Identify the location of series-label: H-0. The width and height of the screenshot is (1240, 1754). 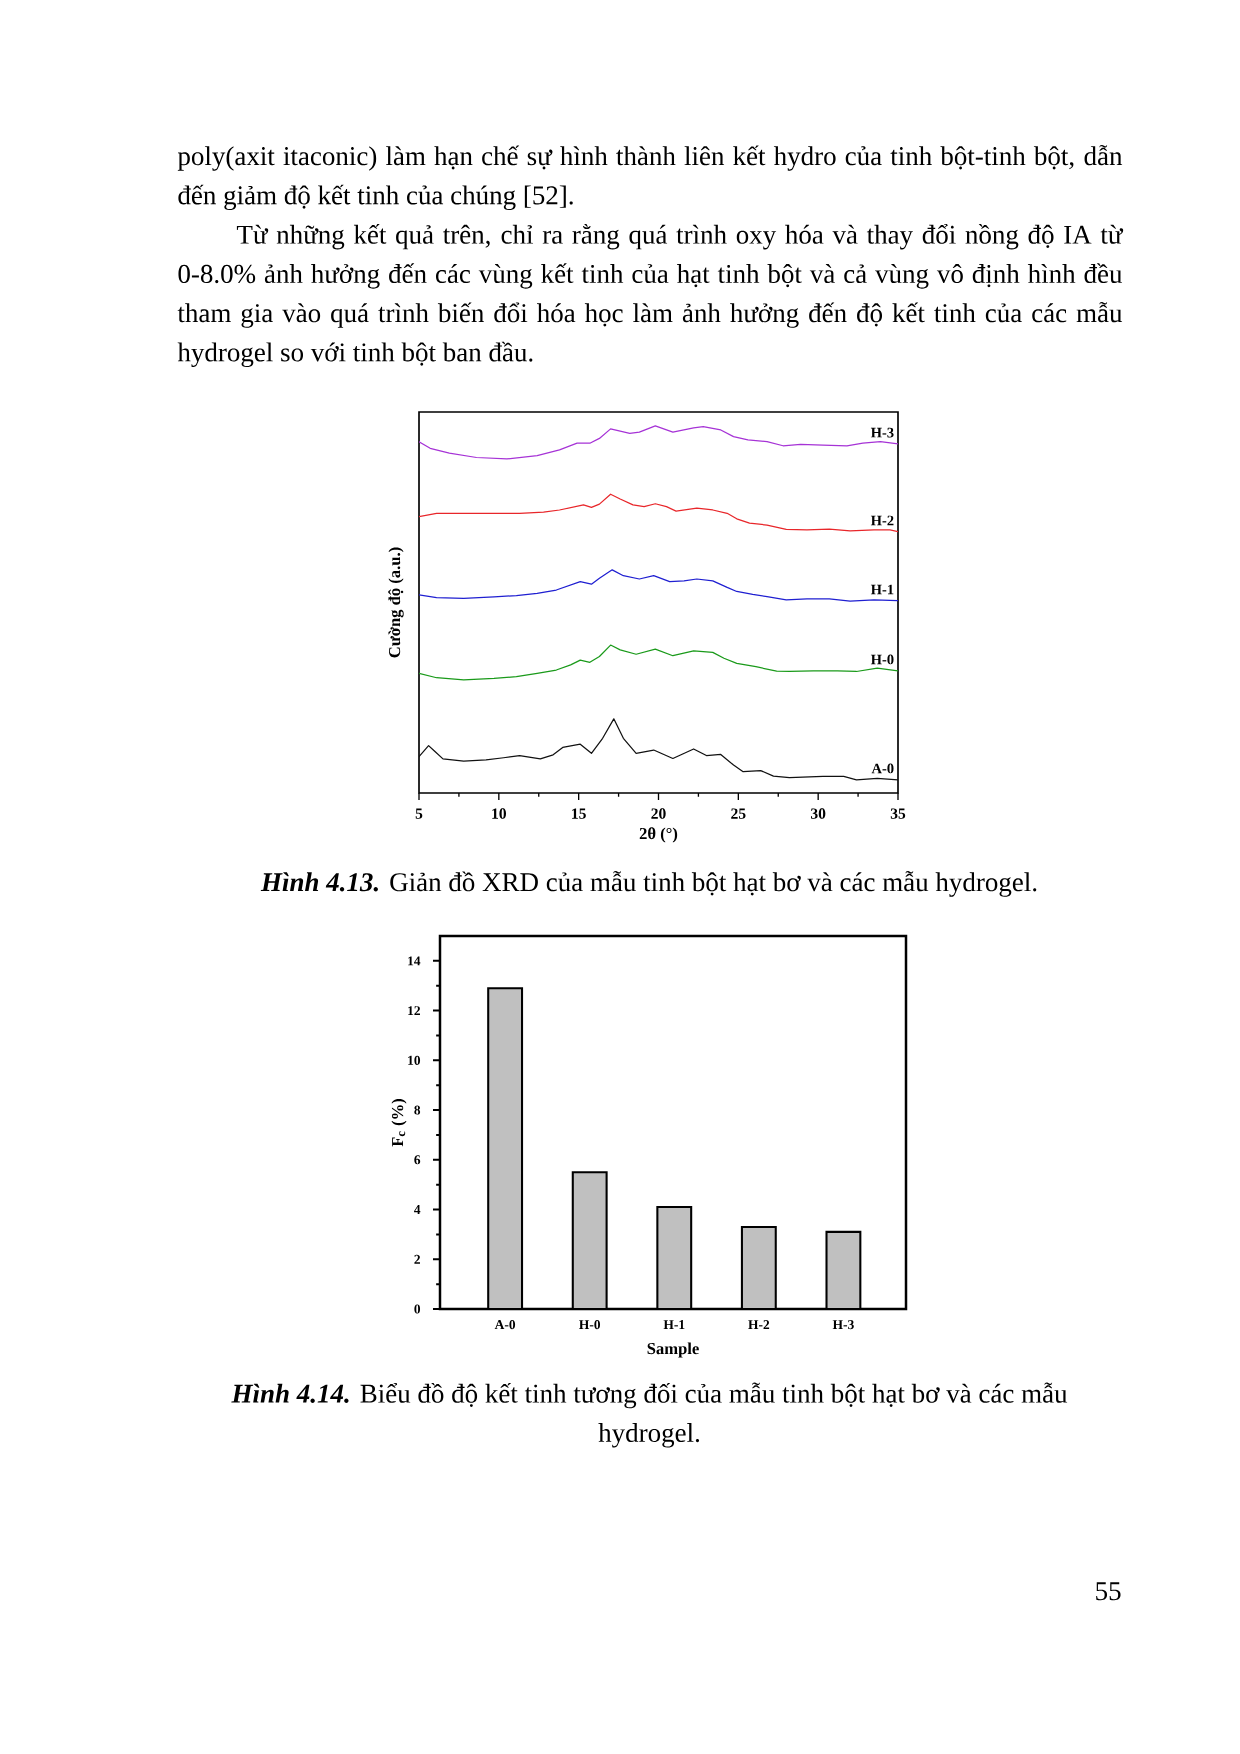
(882, 659).